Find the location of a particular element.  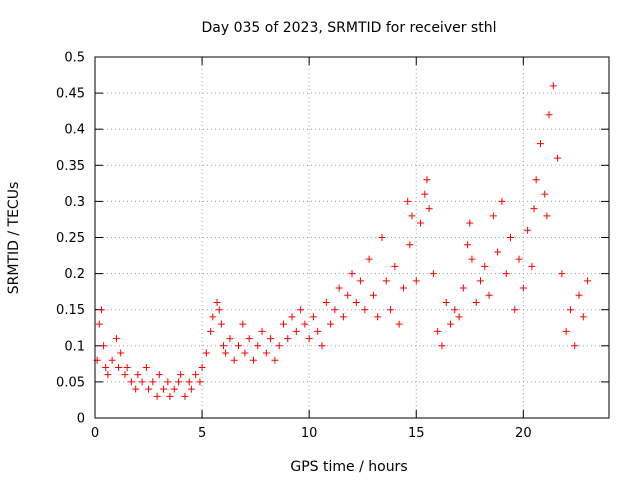

x-tick-label: 0 is located at coordinates (95, 433).